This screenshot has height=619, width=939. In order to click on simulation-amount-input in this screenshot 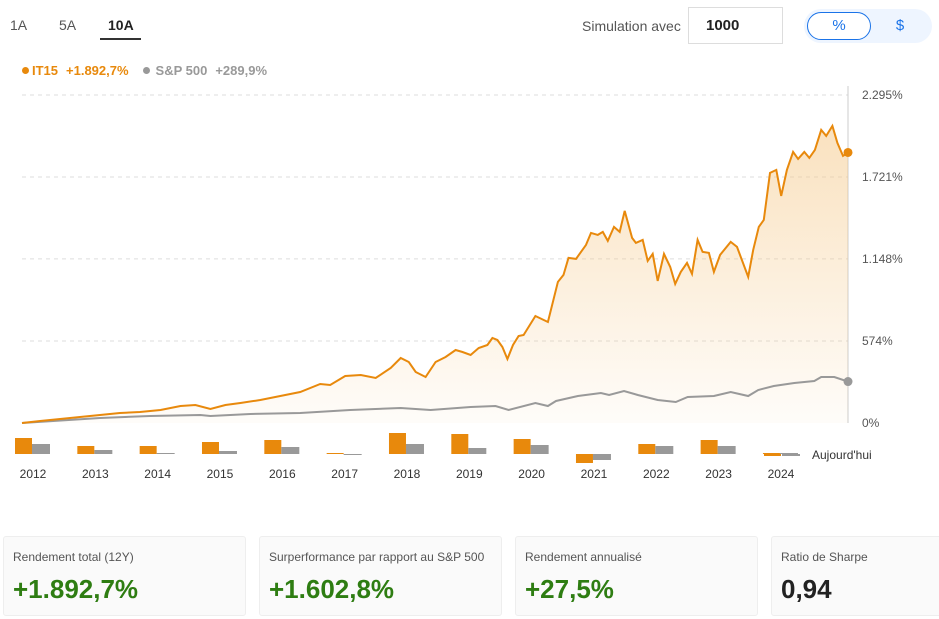, I will do `click(735, 25)`.